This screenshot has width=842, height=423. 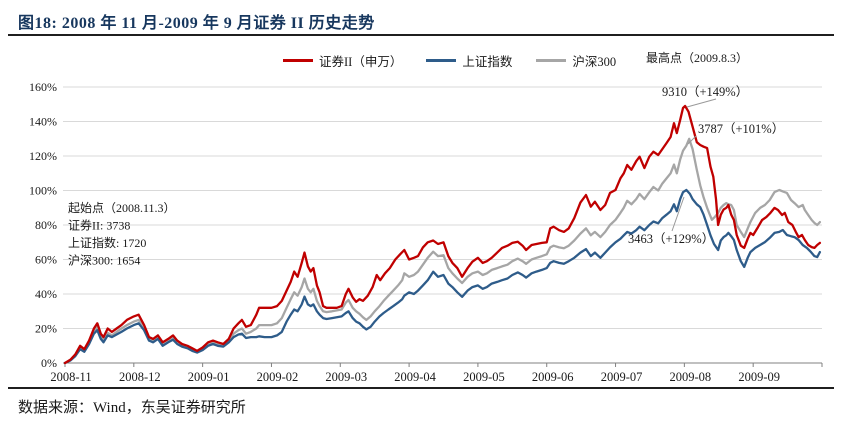 I want to click on x-tick-label: 2009-01, so click(x=209, y=377).